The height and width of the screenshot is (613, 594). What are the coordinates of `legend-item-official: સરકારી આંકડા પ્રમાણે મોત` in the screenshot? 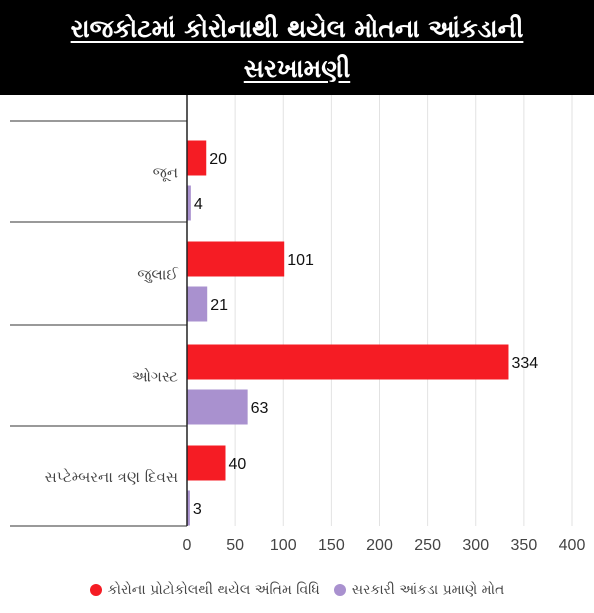 It's located at (419, 590).